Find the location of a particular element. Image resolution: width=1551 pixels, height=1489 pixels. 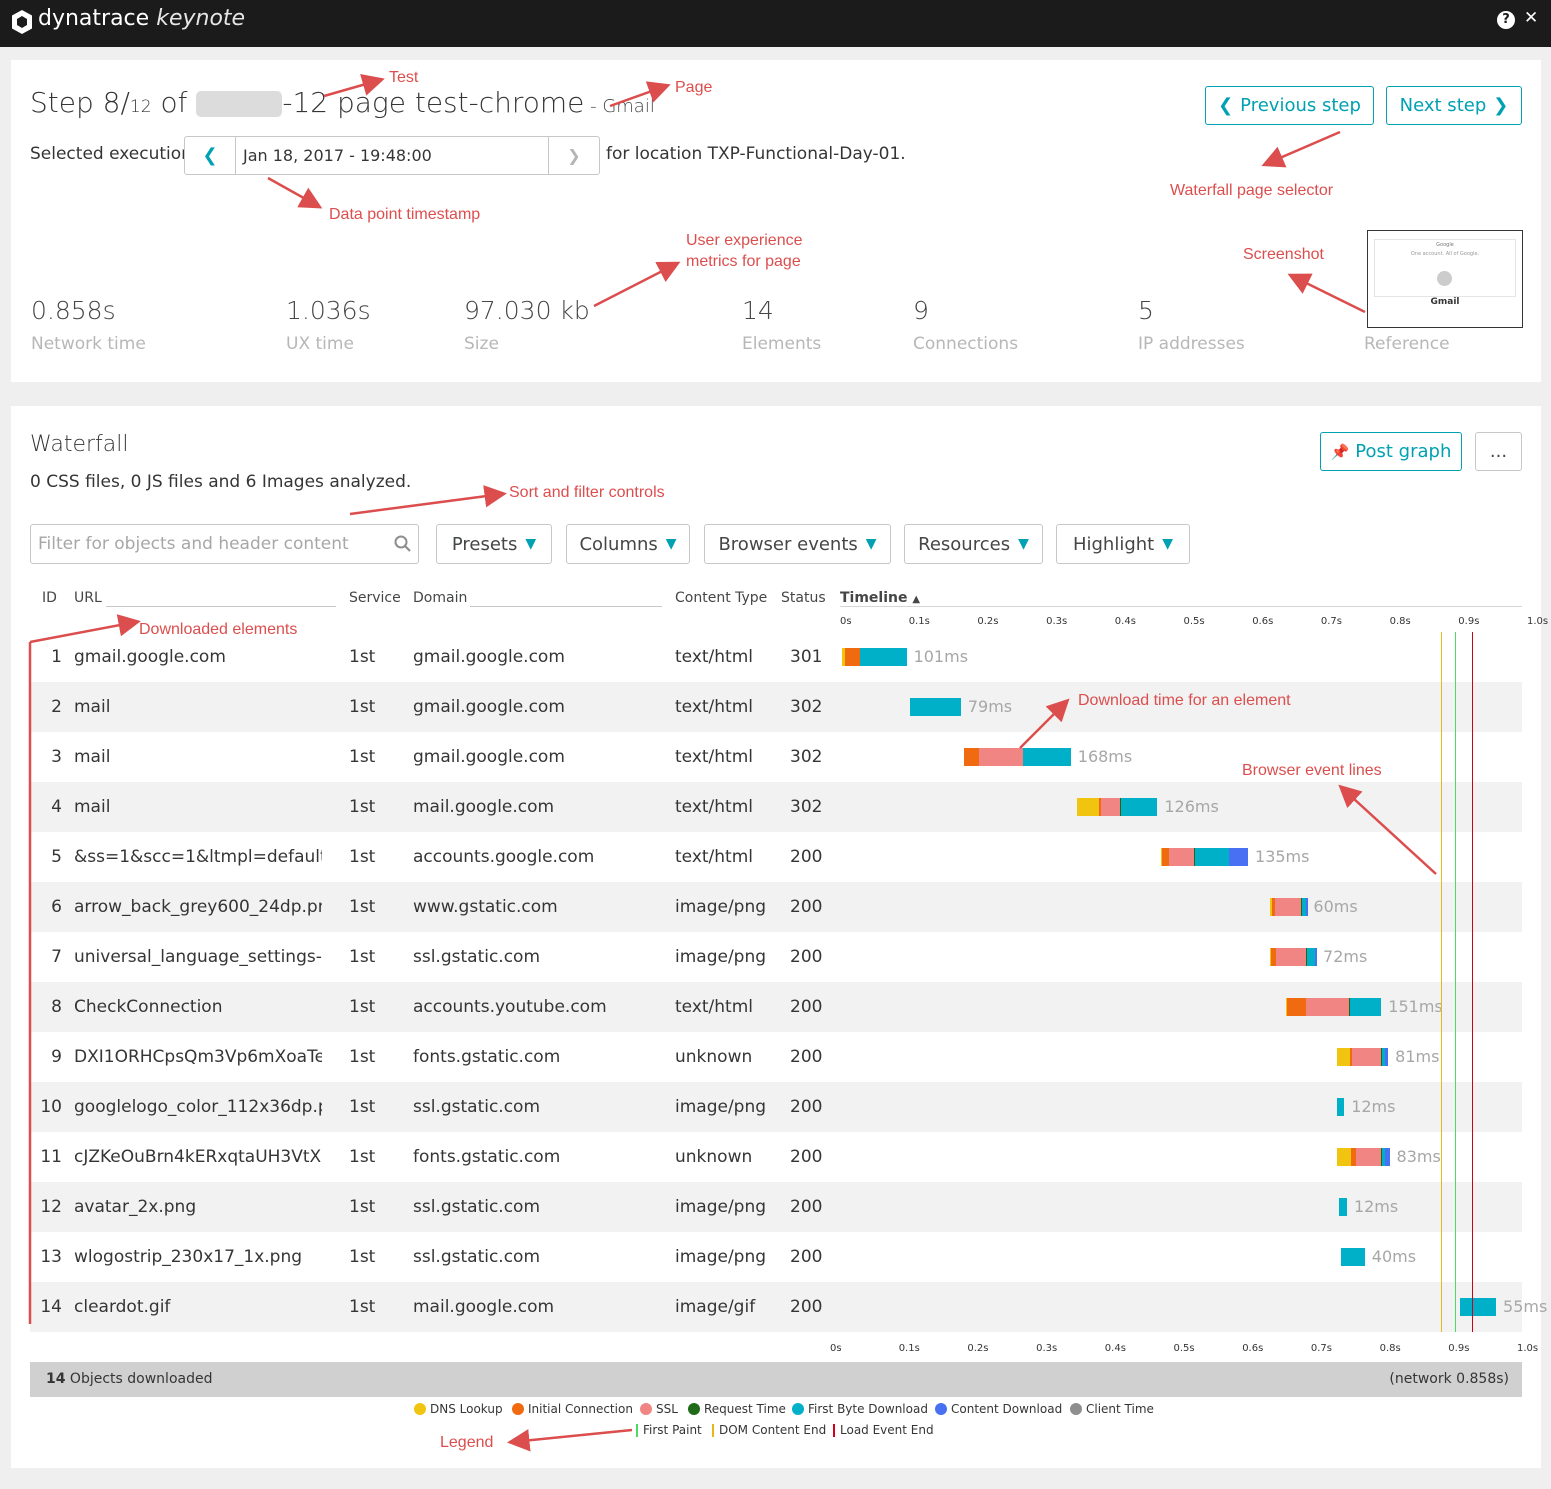

filter-input: Filter for objects and header content is located at coordinates (224, 544).